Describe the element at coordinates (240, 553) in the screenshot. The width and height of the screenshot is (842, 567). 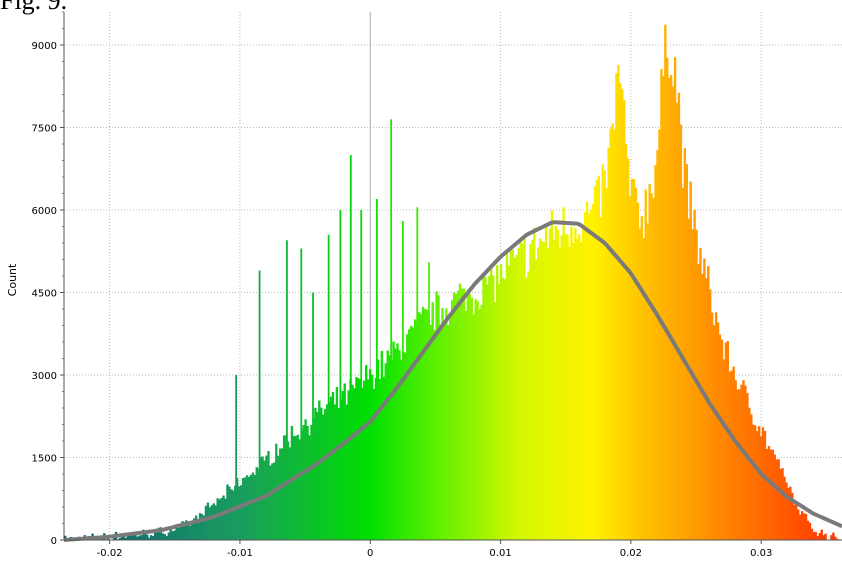
I see `x-tick-label: -0.01` at that location.